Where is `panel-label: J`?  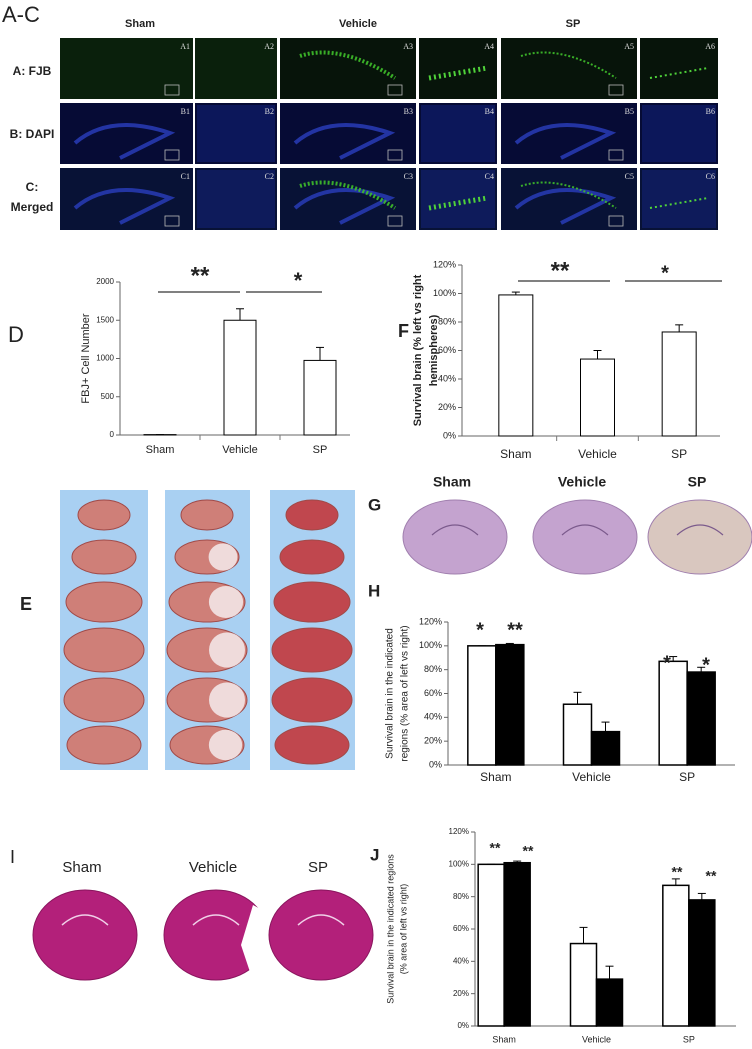 panel-label: J is located at coordinates (374, 854).